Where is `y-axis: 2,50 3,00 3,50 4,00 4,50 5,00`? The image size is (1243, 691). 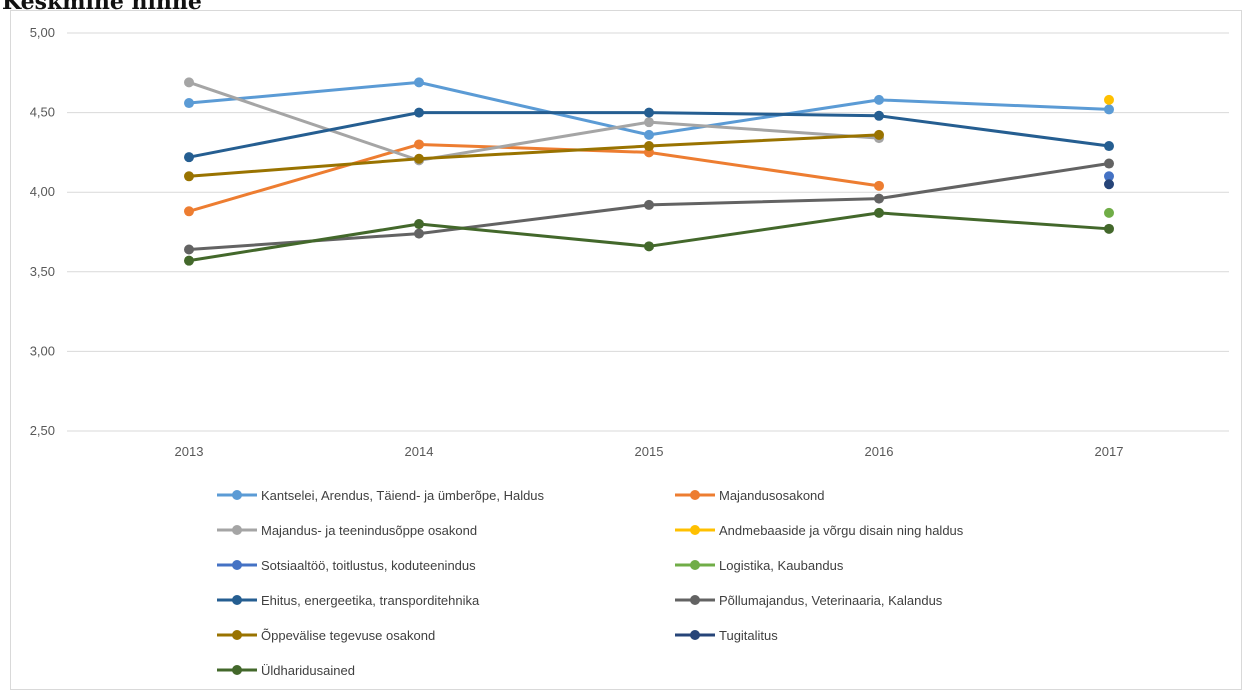
y-axis: 2,50 3,00 3,50 4,00 4,50 5,00 is located at coordinates (42, 231).